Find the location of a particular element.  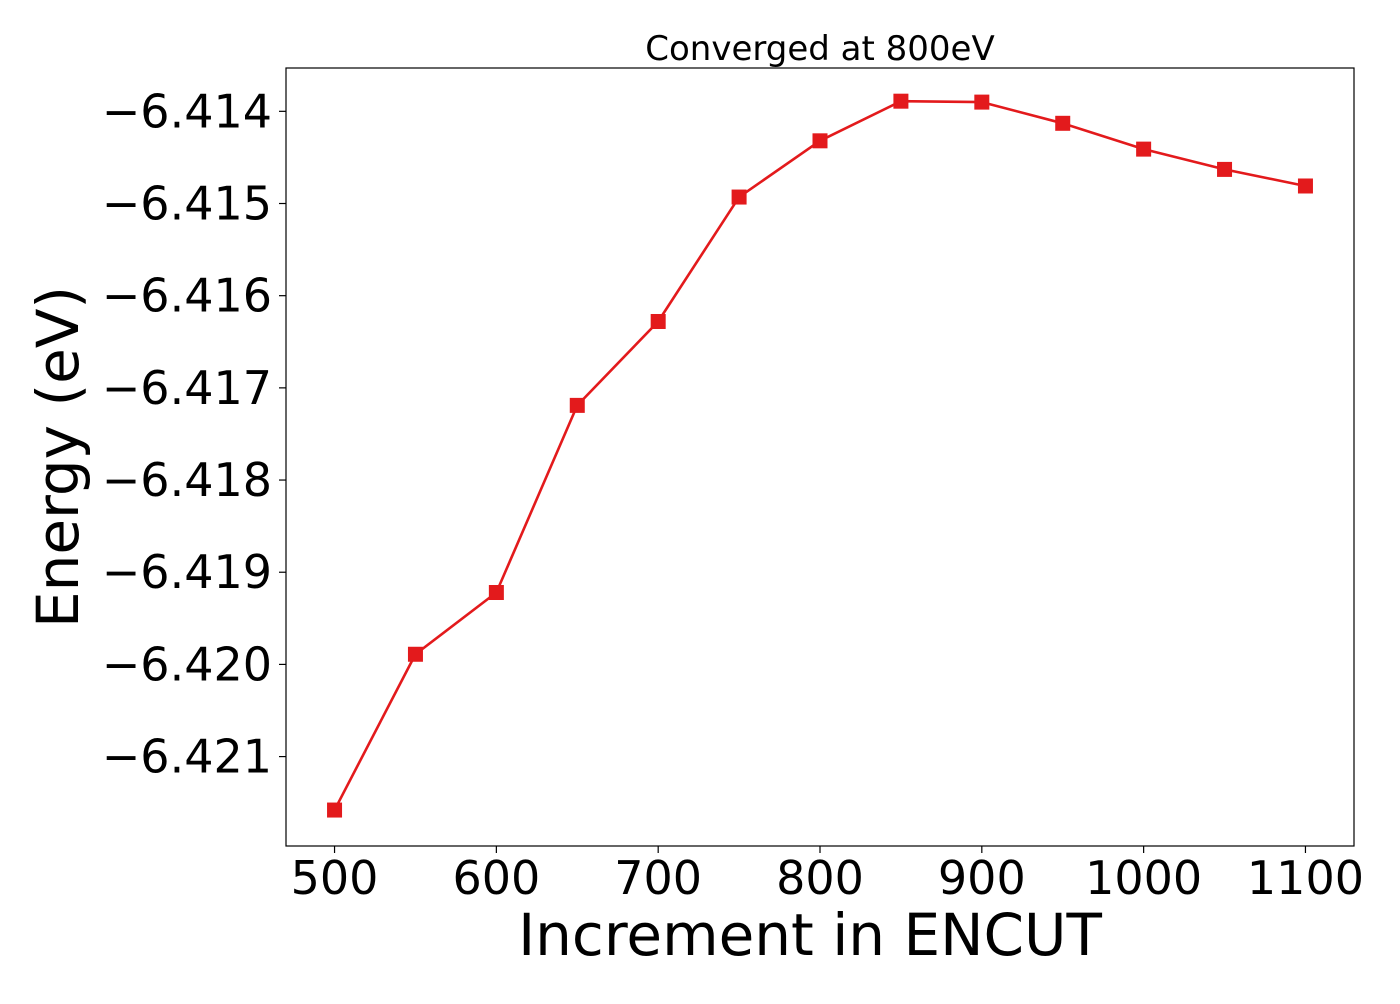

y-tick-label: −6.414 is located at coordinates (187, 111).